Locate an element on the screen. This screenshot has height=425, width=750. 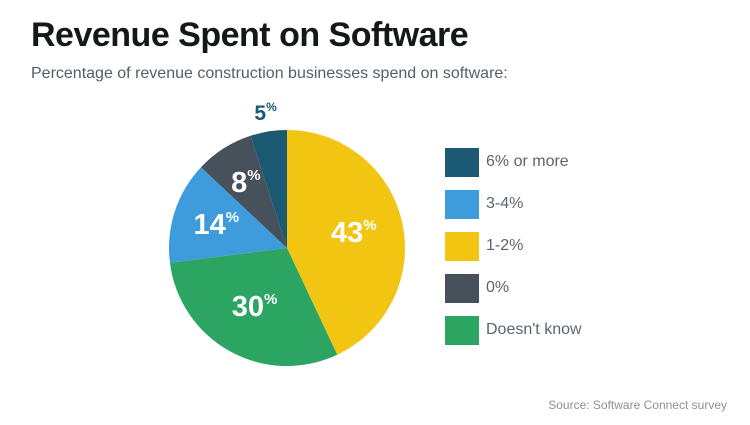
page-title: Revenue Spent on Software is located at coordinates (250, 35).